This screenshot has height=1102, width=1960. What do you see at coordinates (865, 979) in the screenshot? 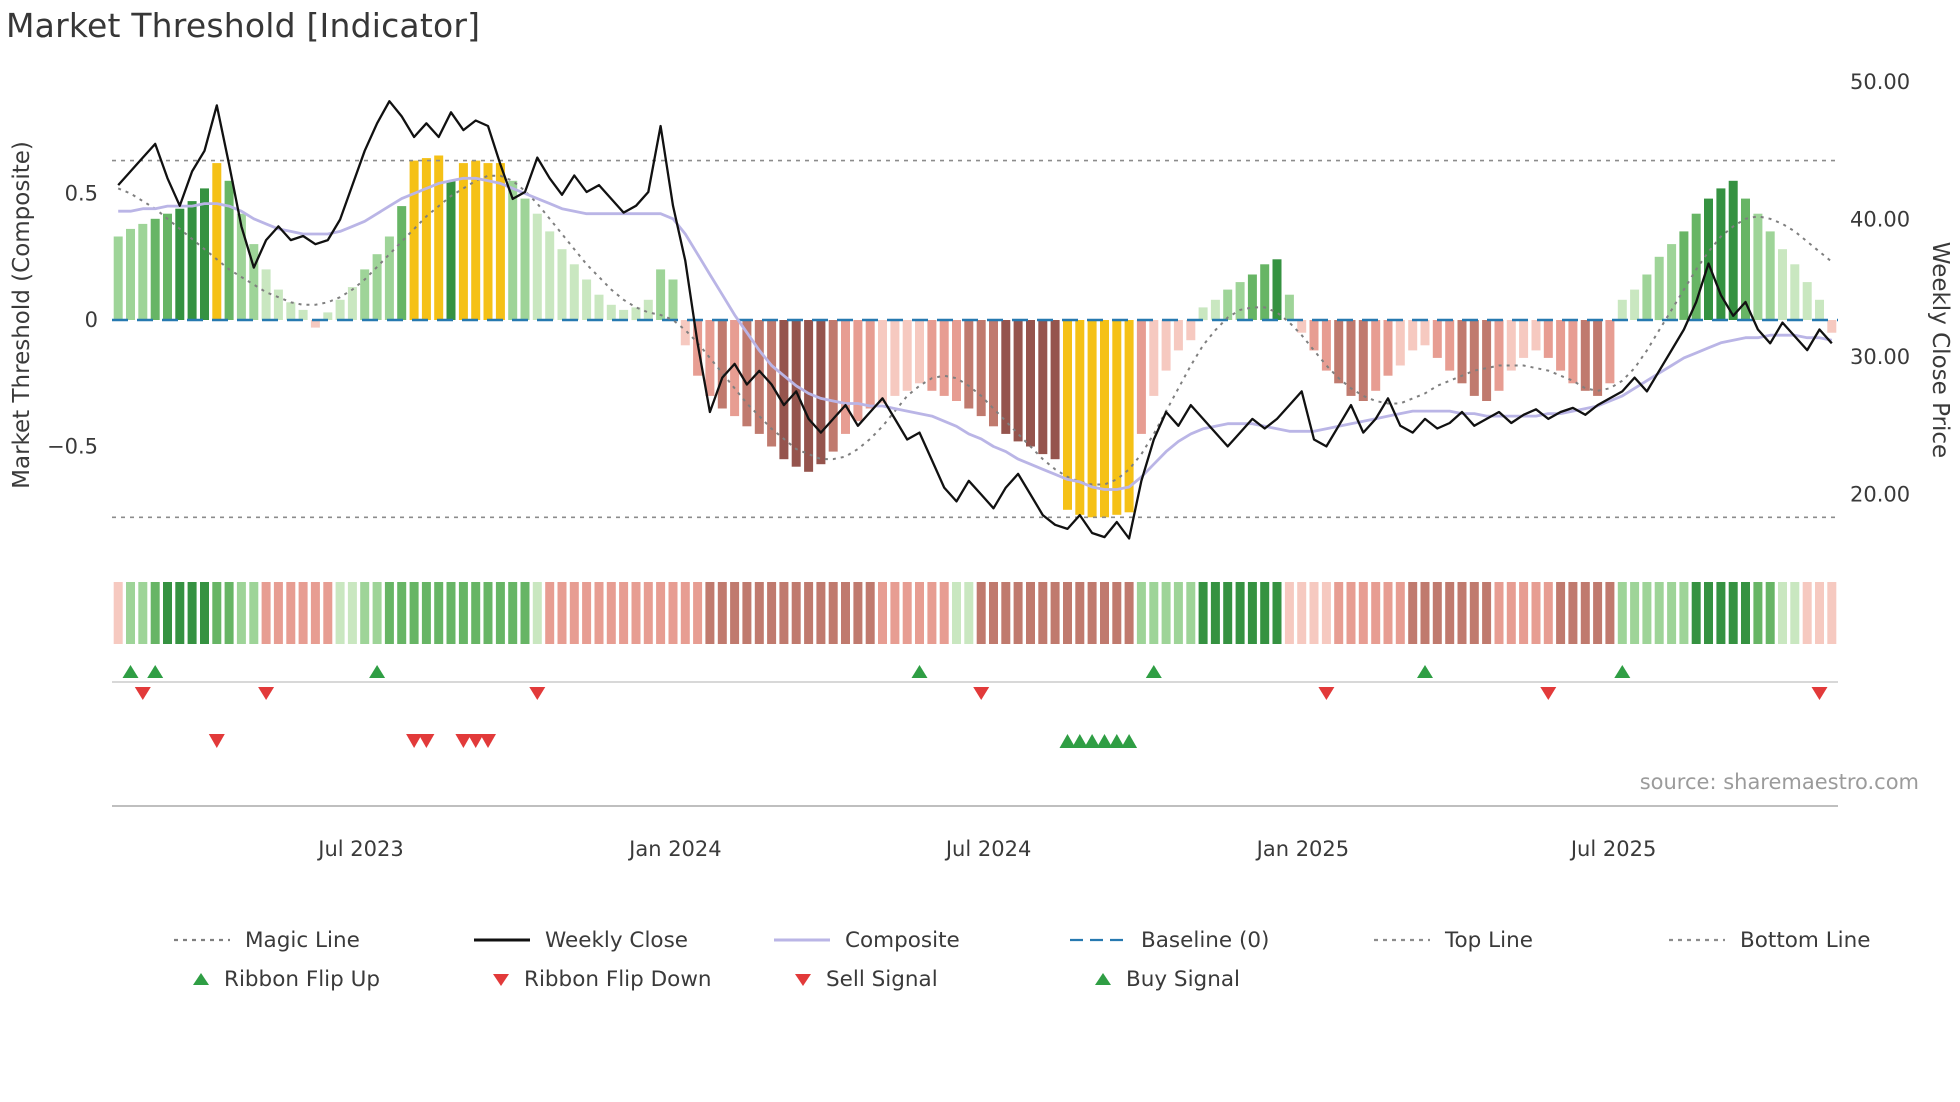
I see `legend-sell-signal: Sell Signal` at bounding box center [865, 979].